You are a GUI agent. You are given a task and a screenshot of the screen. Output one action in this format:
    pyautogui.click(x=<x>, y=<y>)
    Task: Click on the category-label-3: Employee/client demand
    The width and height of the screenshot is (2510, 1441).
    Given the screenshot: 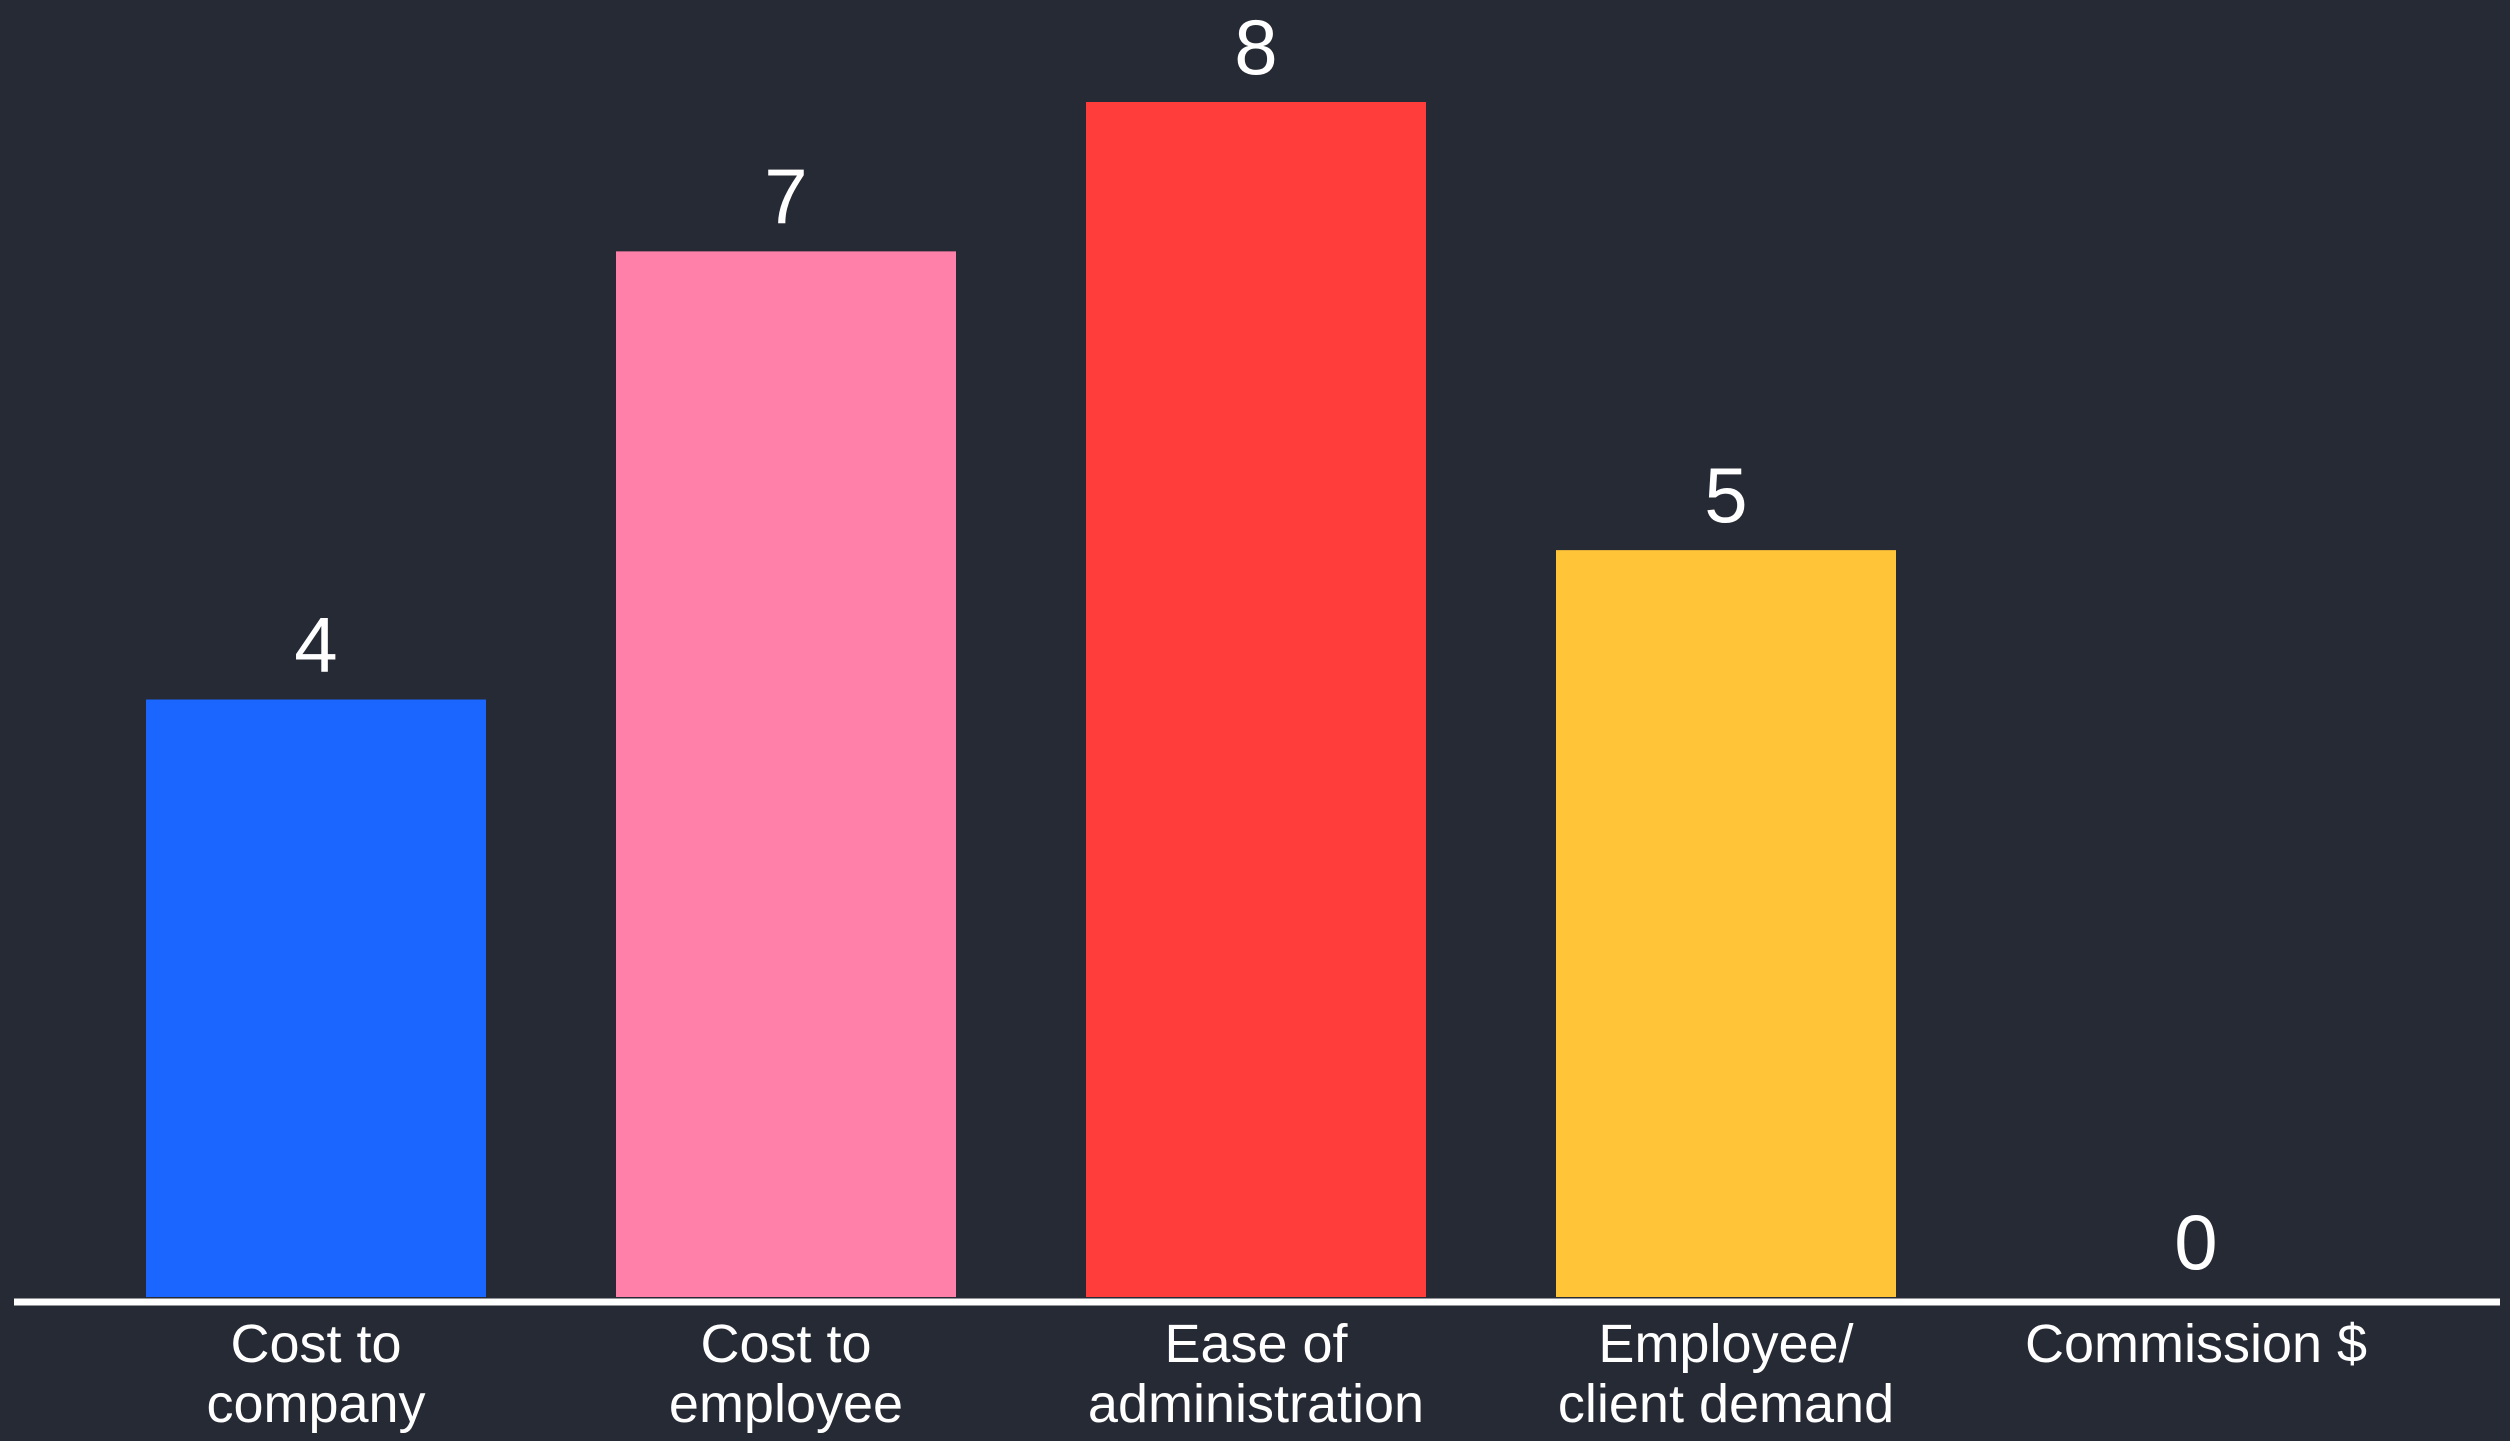 What is the action you would take?
    pyautogui.click(x=1726, y=1374)
    